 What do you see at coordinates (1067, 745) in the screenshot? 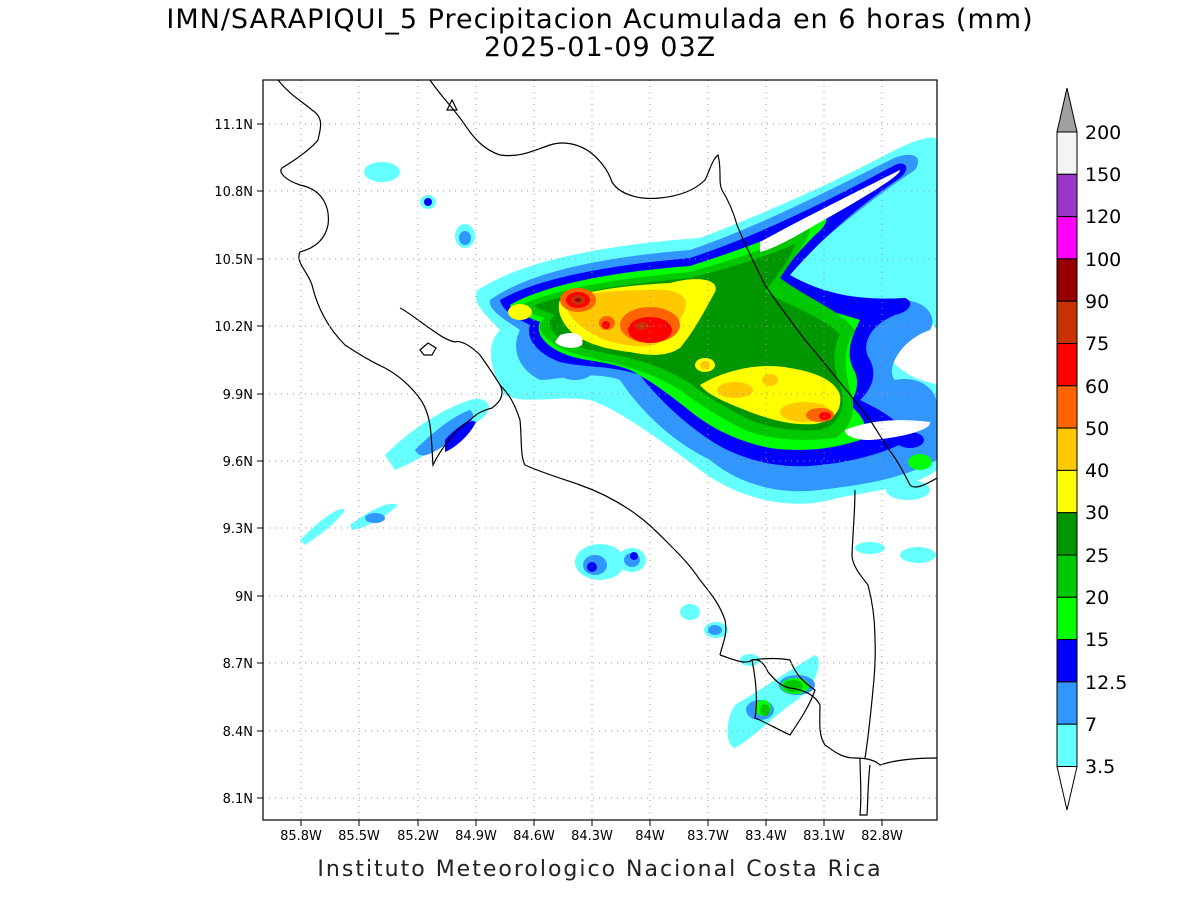
I see `colorbar-swatch-3.5-7` at bounding box center [1067, 745].